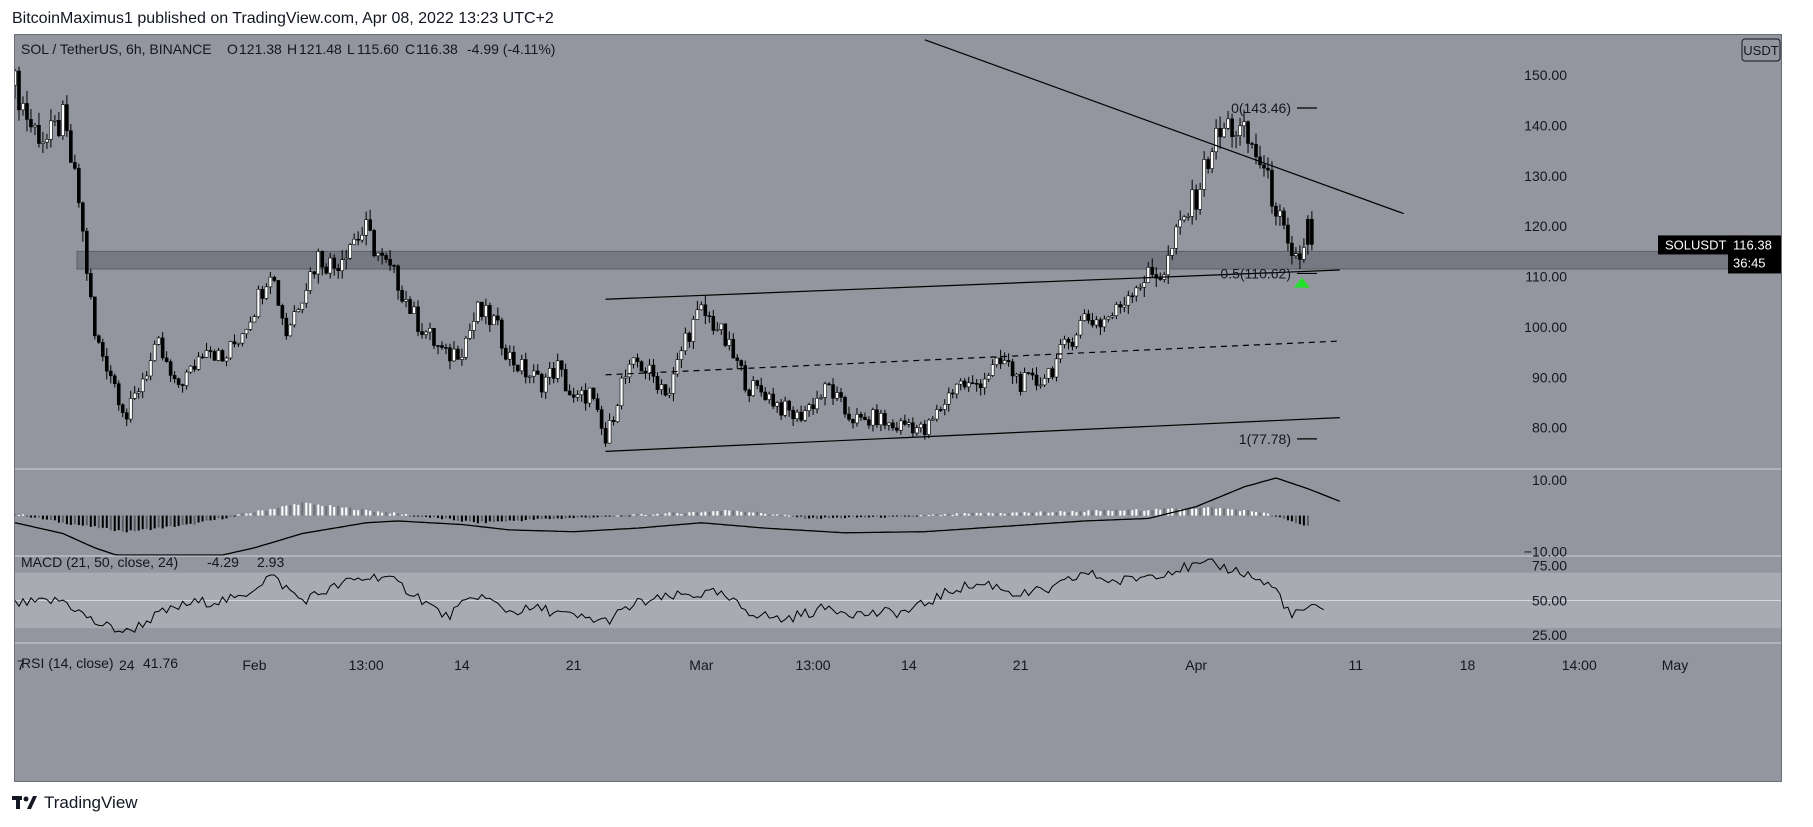 Image resolution: width=1813 pixels, height=827 pixels. What do you see at coordinates (678, 516) in the screenshot?
I see `macd-pane` at bounding box center [678, 516].